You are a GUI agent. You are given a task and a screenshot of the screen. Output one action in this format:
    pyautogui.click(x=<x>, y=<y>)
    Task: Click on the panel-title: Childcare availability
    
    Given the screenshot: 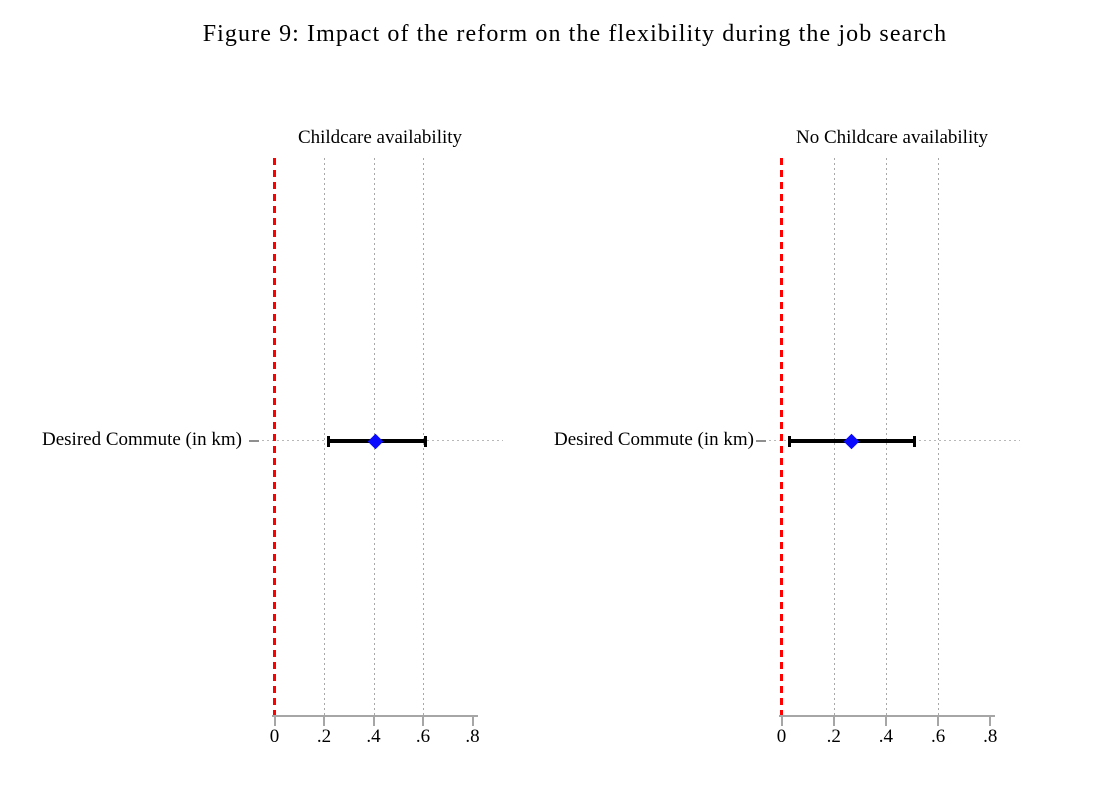 What is the action you would take?
    pyautogui.click(x=380, y=137)
    